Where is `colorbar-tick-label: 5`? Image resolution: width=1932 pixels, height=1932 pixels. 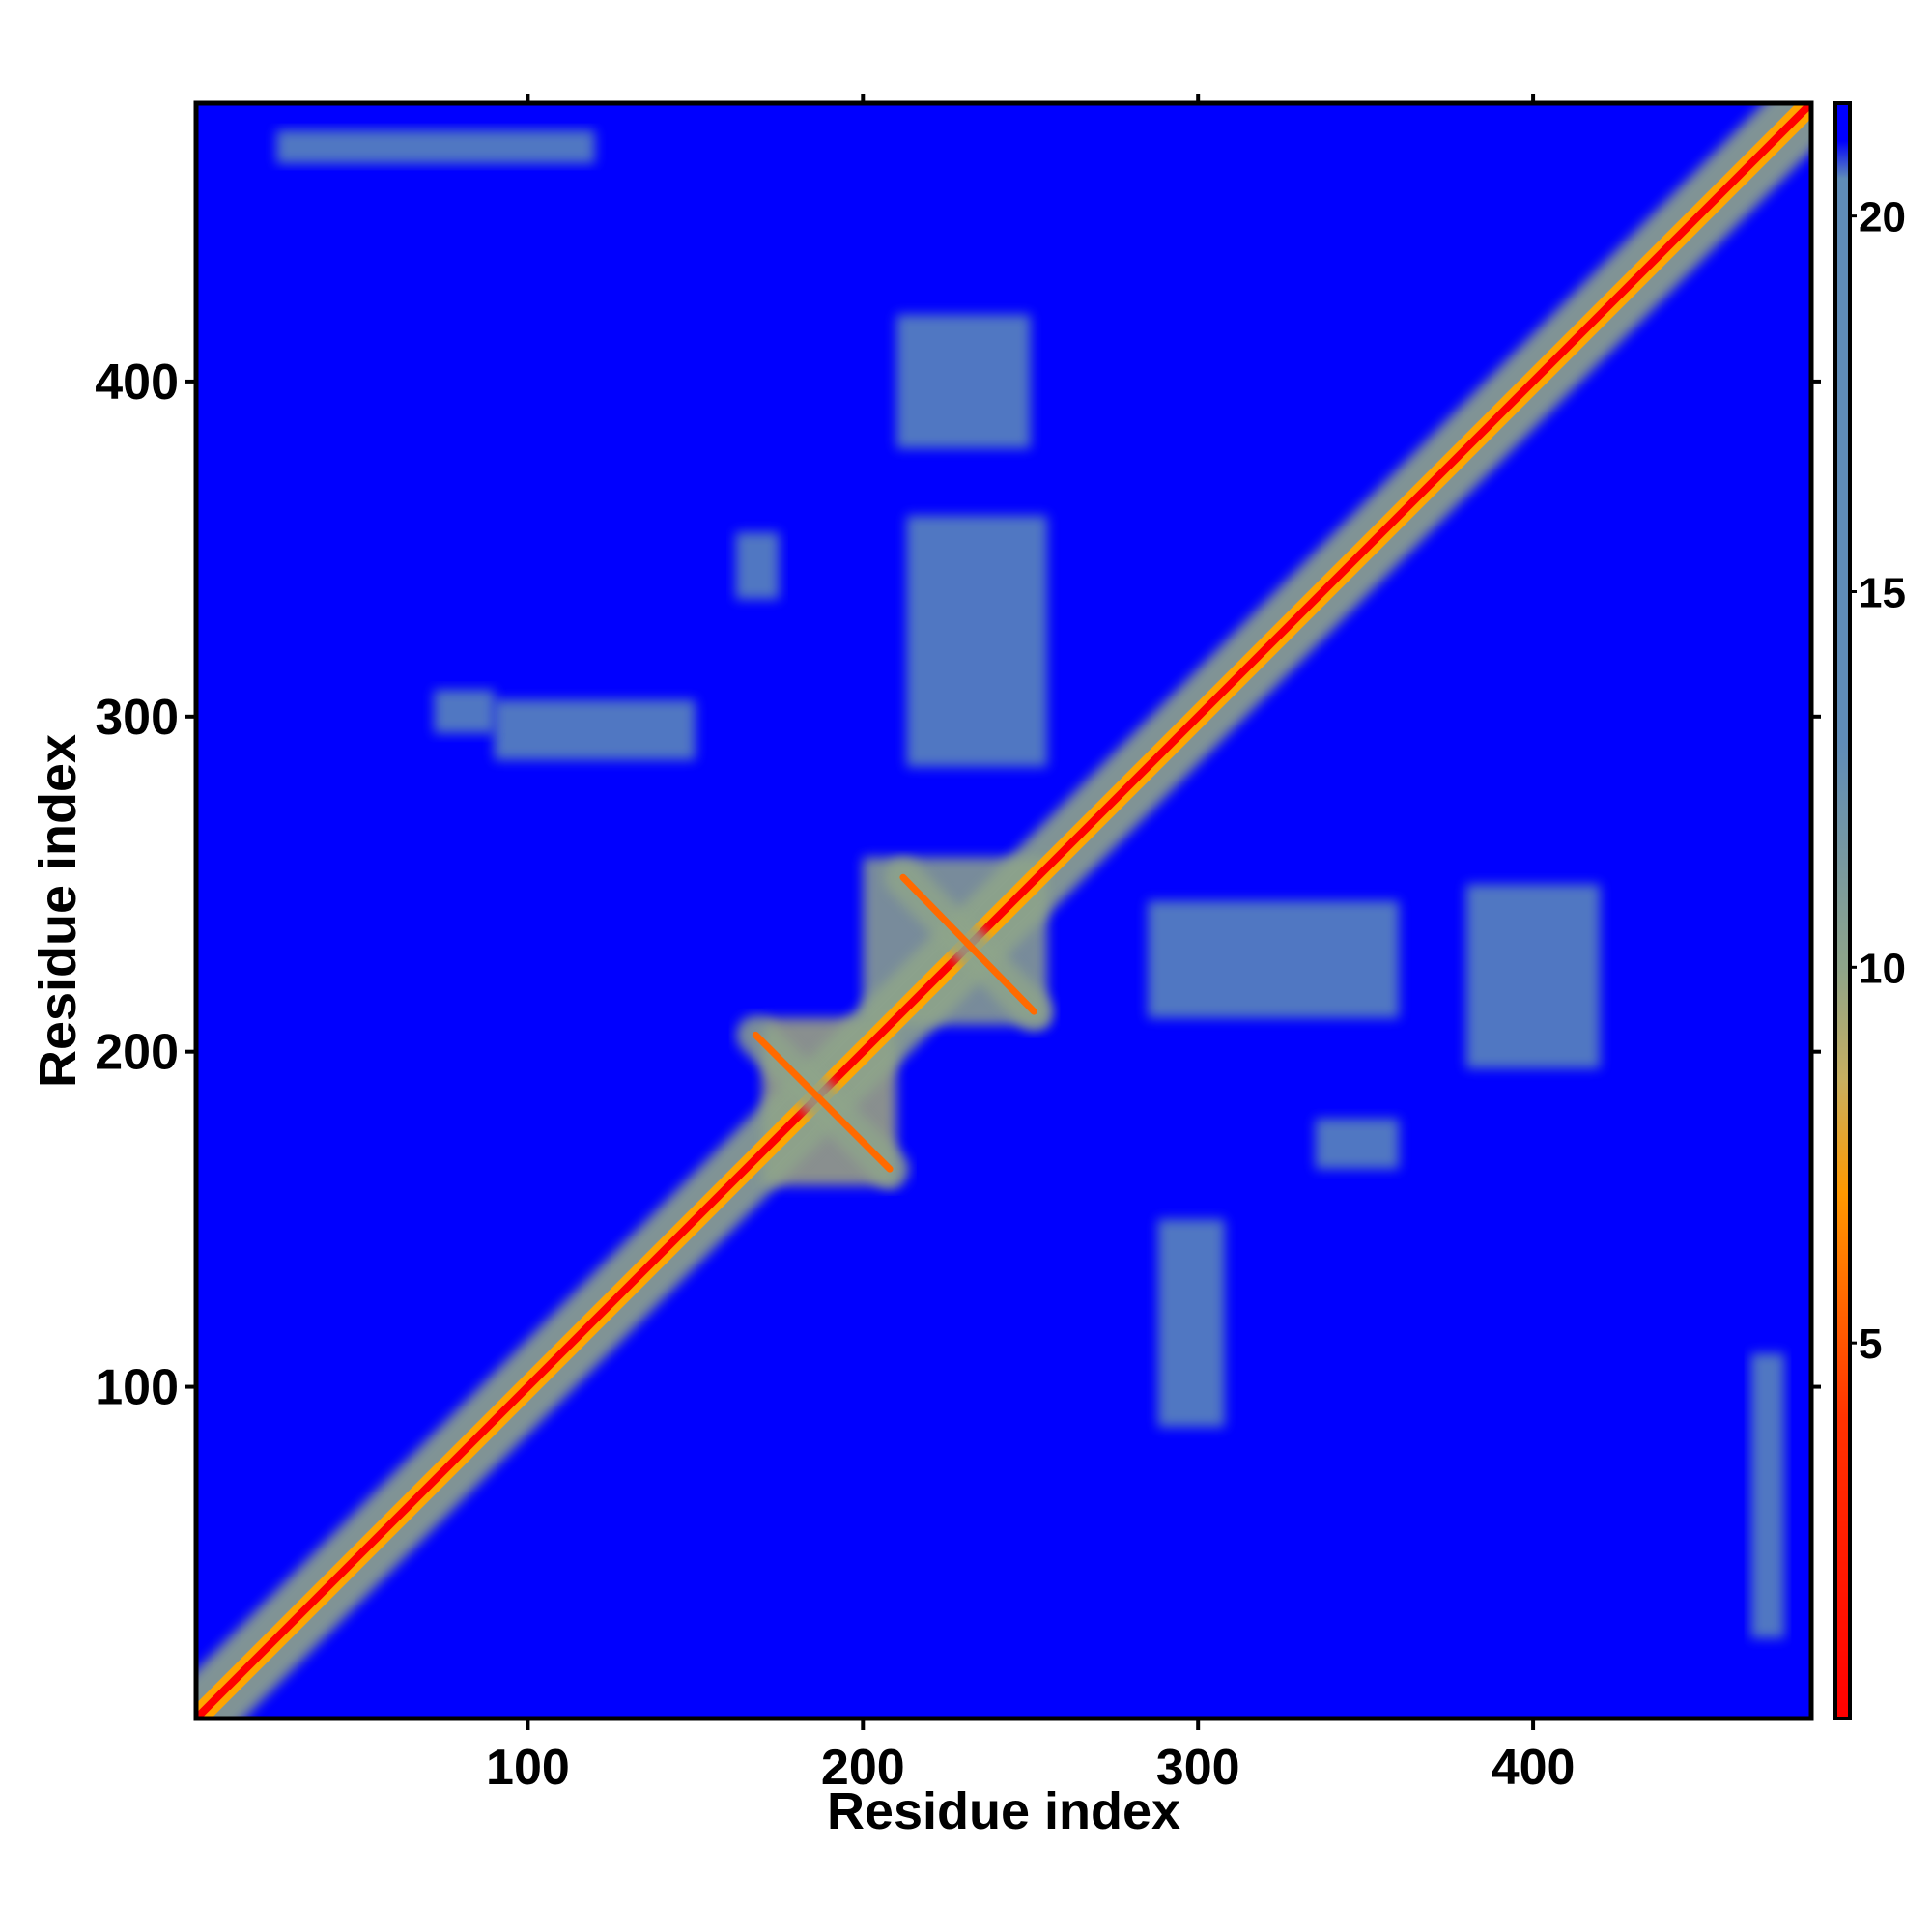 colorbar-tick-label: 5 is located at coordinates (1870, 1344).